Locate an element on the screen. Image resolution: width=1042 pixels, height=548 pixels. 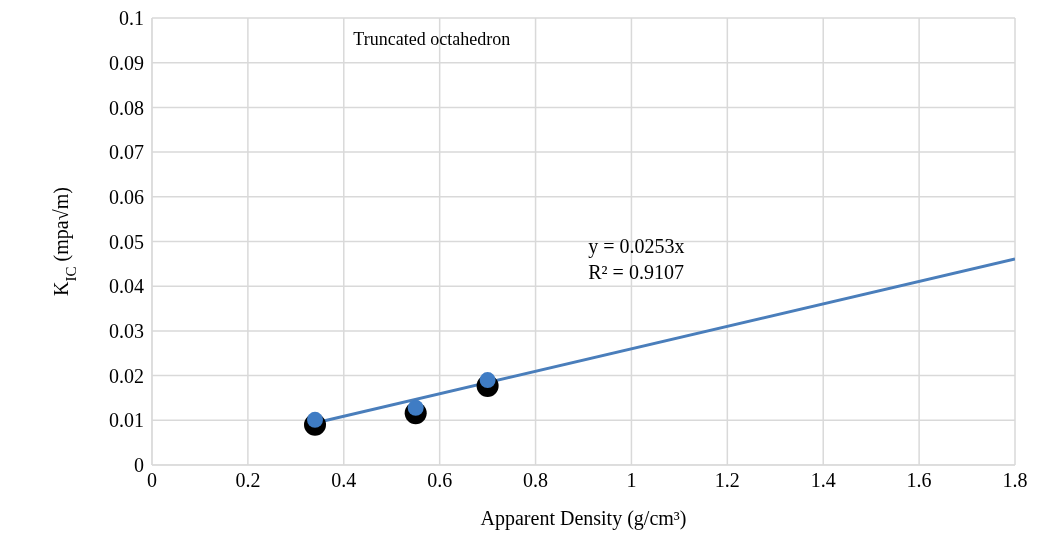
x-tick-label: 0.2 is located at coordinates (248, 480).